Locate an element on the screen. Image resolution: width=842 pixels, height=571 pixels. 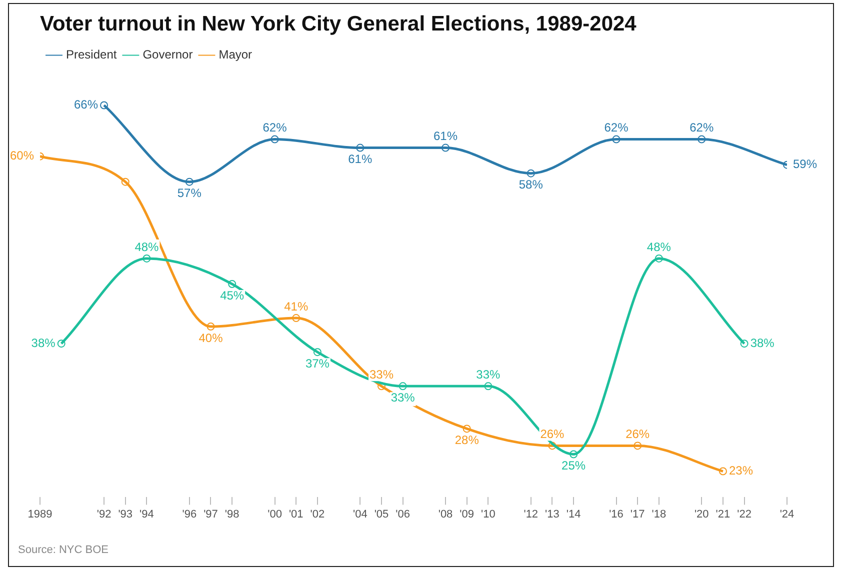
x-tick-label: '17 is located at coordinates (637, 514).